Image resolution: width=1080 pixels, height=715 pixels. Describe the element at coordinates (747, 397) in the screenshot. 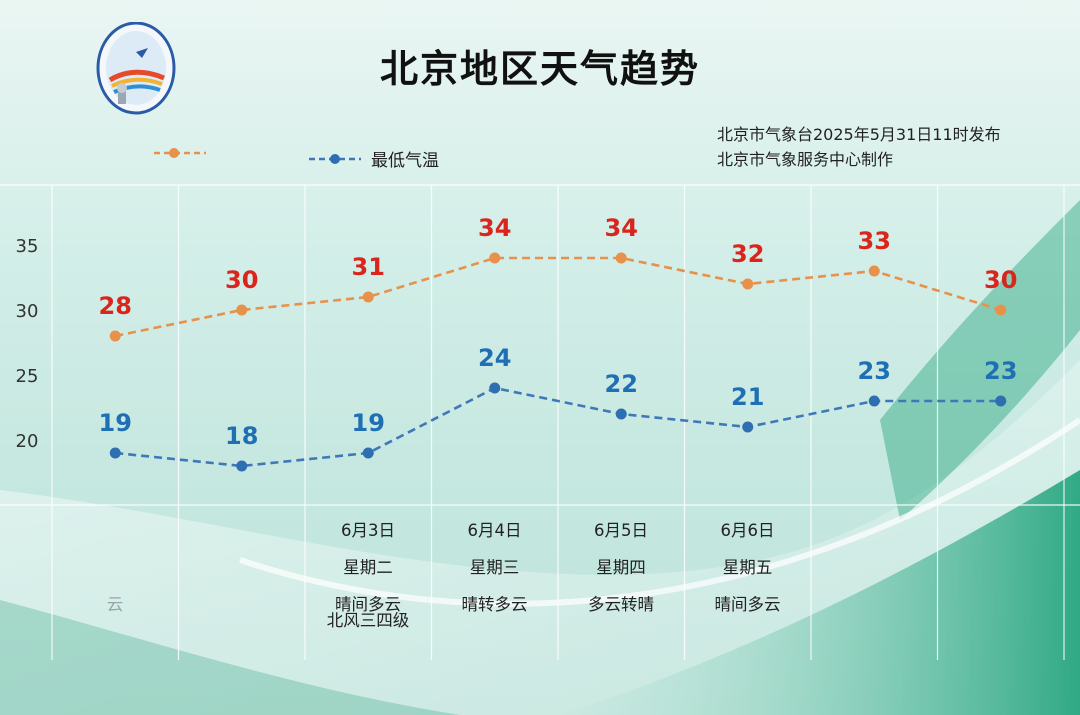

I see `series-low-data-label: 21` at that location.